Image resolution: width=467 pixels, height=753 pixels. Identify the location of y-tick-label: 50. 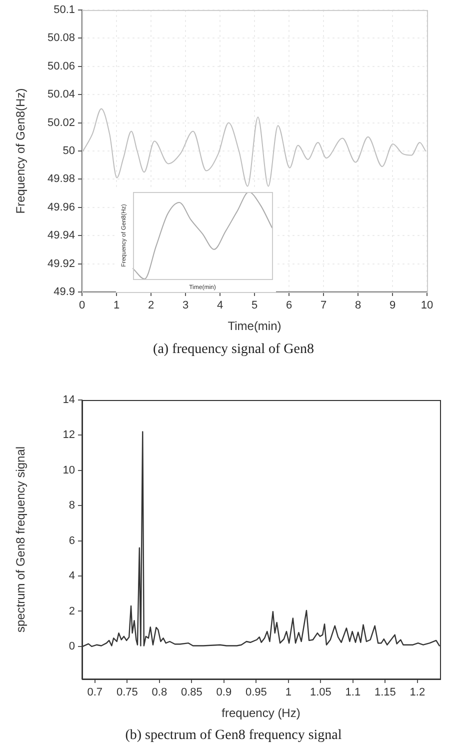
(68, 151).